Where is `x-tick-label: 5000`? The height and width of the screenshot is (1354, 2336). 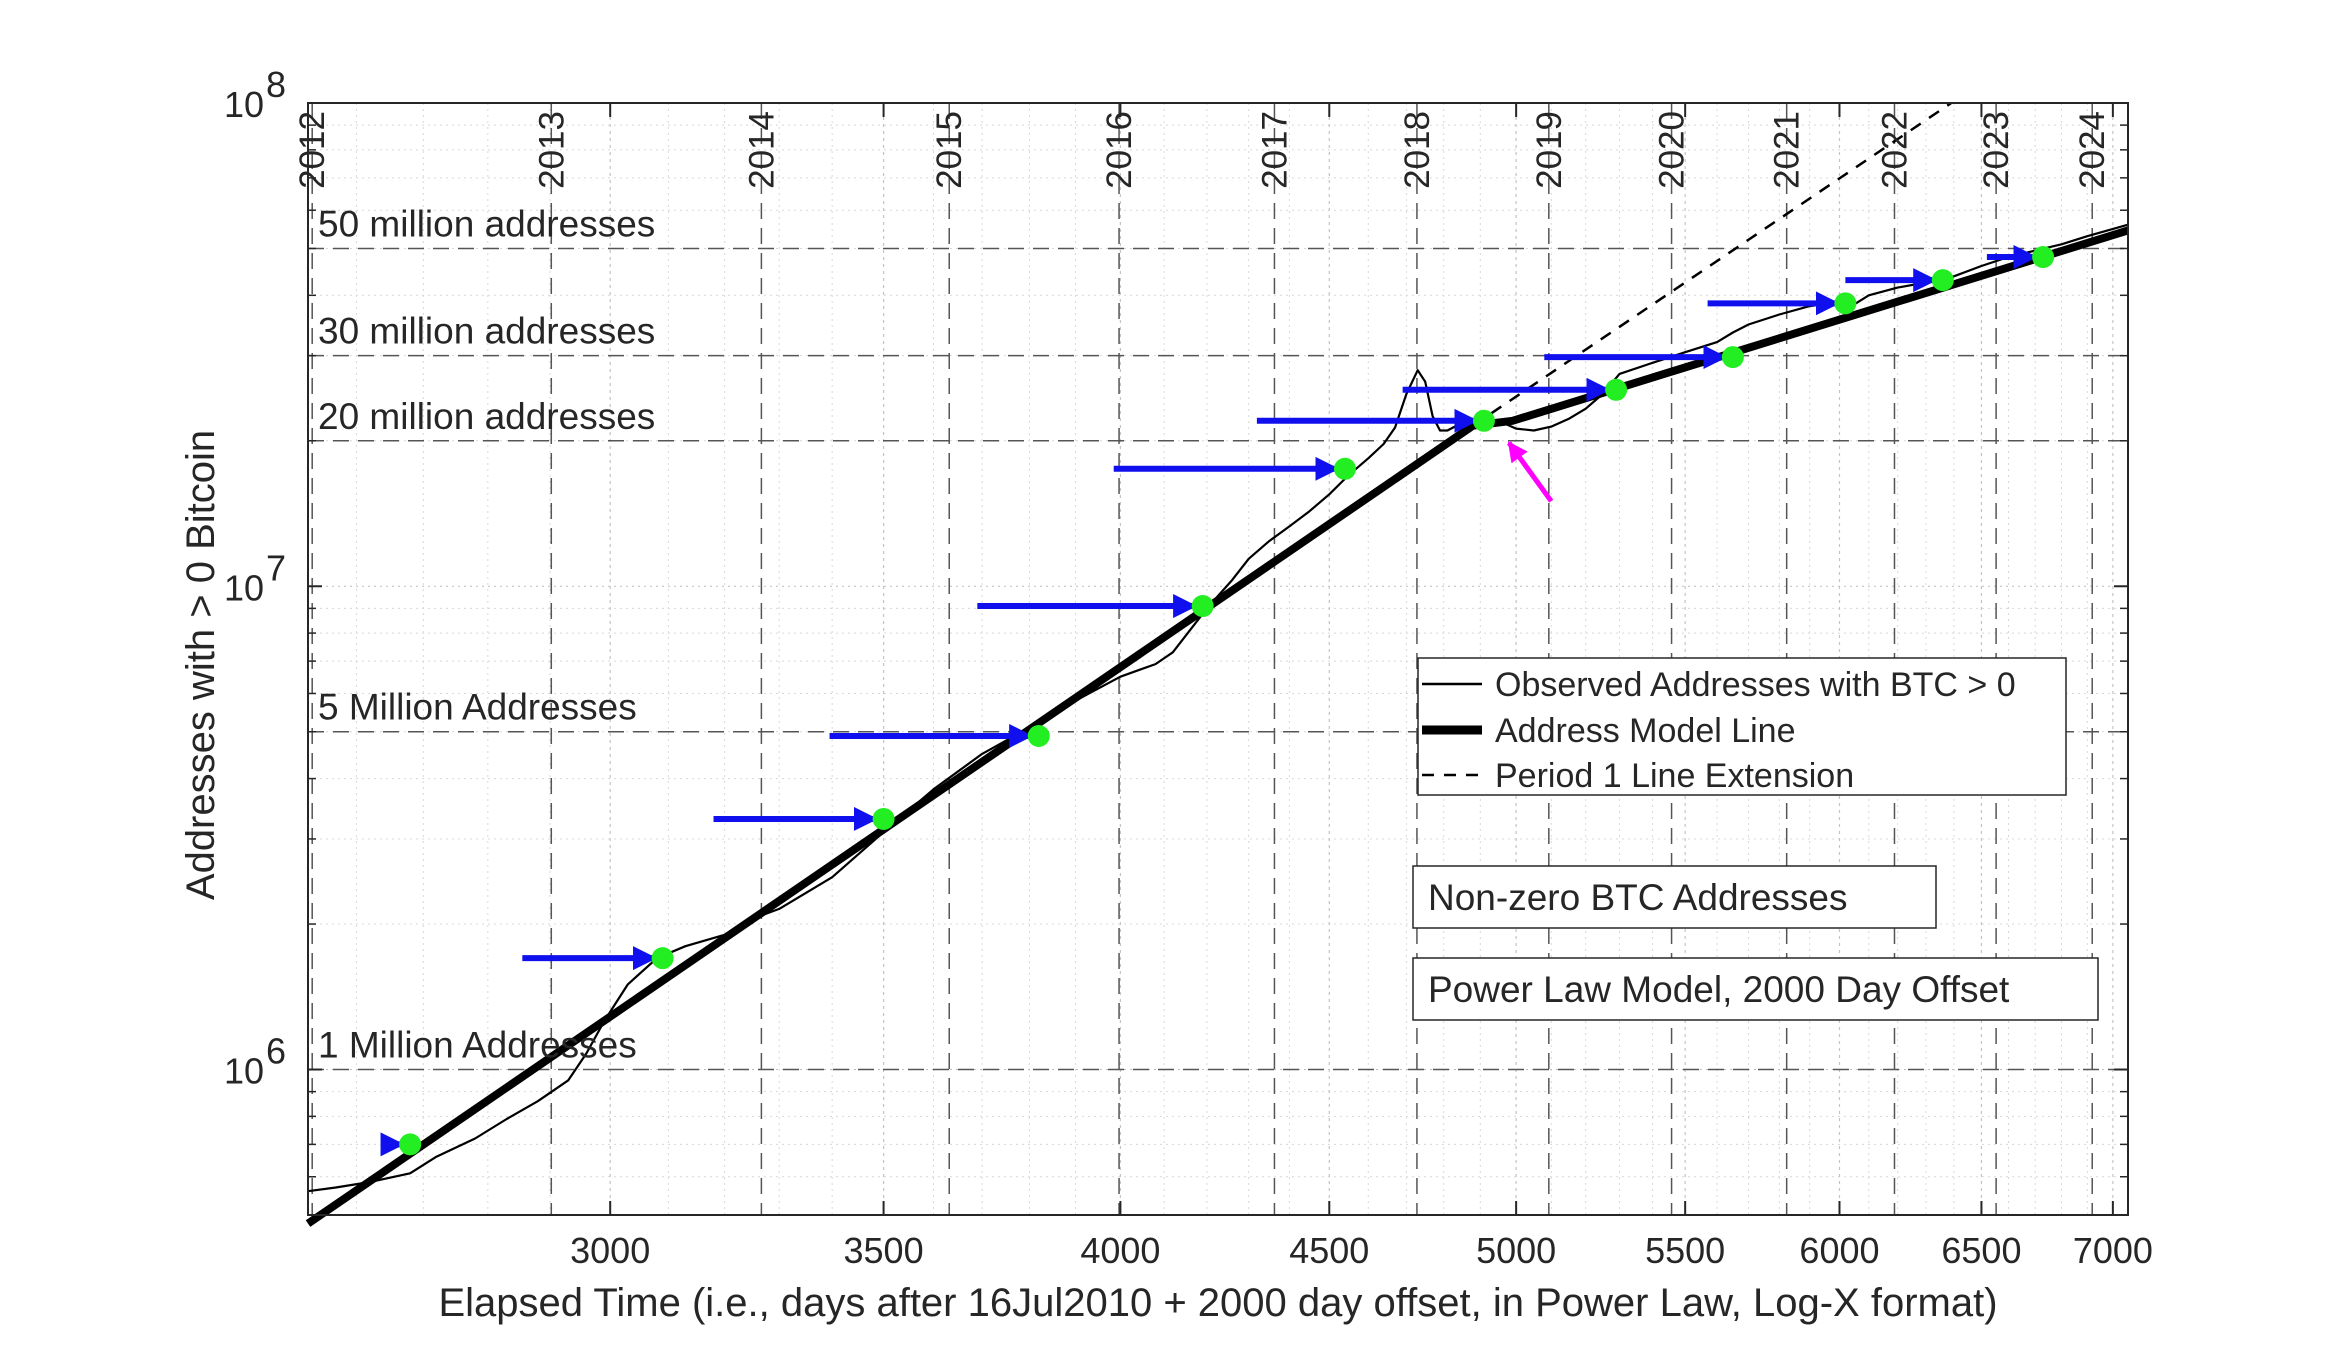
x-tick-label: 5000 is located at coordinates (1516, 1250).